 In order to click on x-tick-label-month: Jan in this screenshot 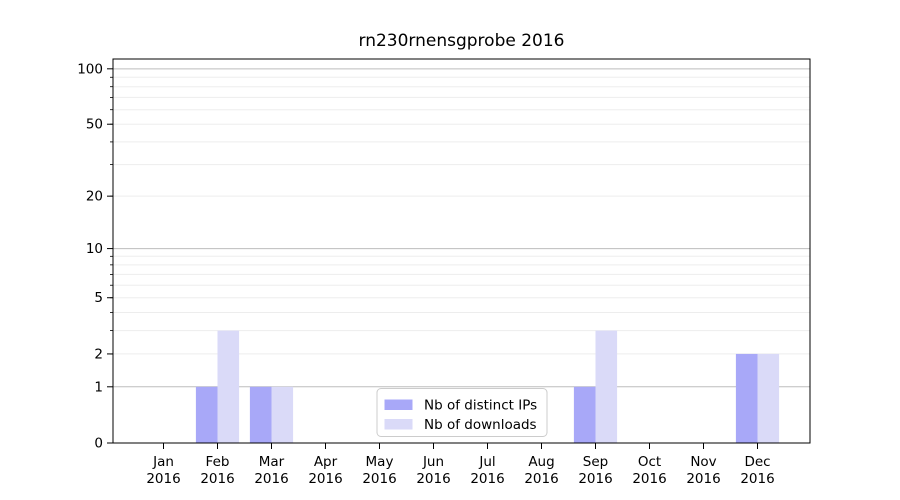, I will do `click(163, 462)`.